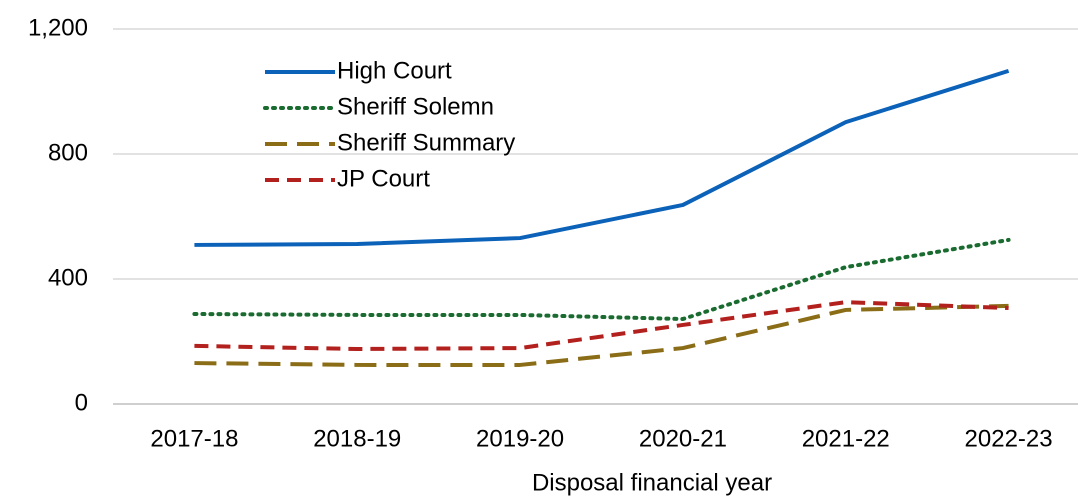  Describe the element at coordinates (58, 27) in the screenshot. I see `y-tick-label: 1,200` at that location.